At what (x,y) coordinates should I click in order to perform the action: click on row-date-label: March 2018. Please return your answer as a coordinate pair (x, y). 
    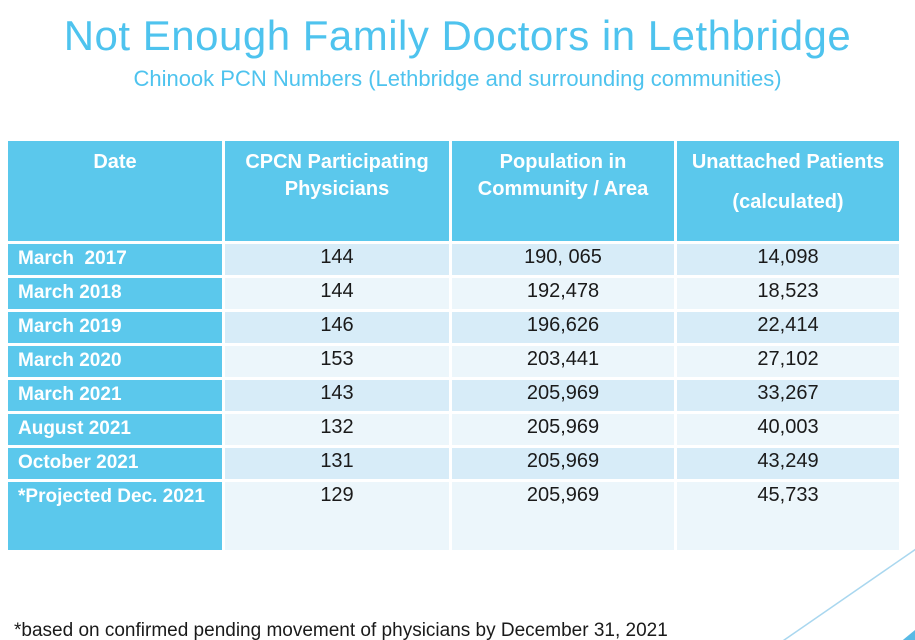
    Looking at the image, I should click on (115, 293).